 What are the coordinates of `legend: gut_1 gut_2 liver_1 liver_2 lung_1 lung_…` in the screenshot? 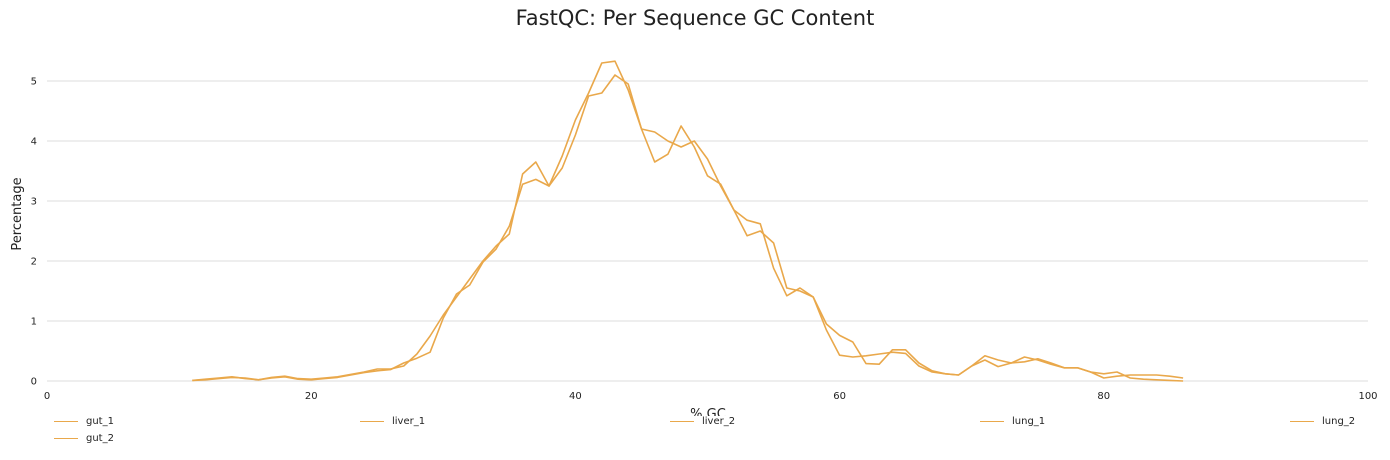 It's located at (714, 434).